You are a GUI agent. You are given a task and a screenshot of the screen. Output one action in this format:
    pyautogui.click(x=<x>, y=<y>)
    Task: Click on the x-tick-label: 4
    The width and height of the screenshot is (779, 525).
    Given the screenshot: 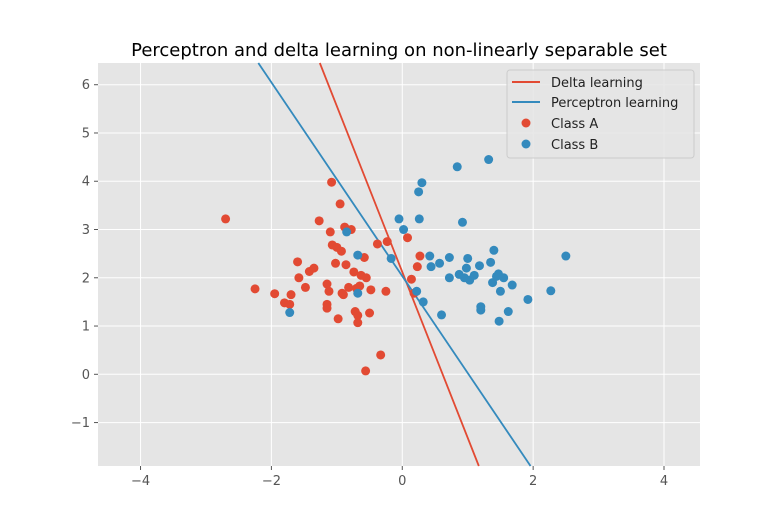 What is the action you would take?
    pyautogui.click(x=664, y=481)
    